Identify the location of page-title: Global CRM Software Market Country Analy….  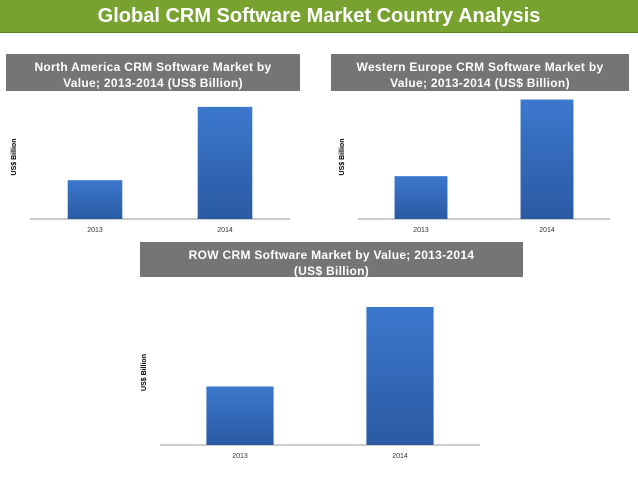
(319, 16).